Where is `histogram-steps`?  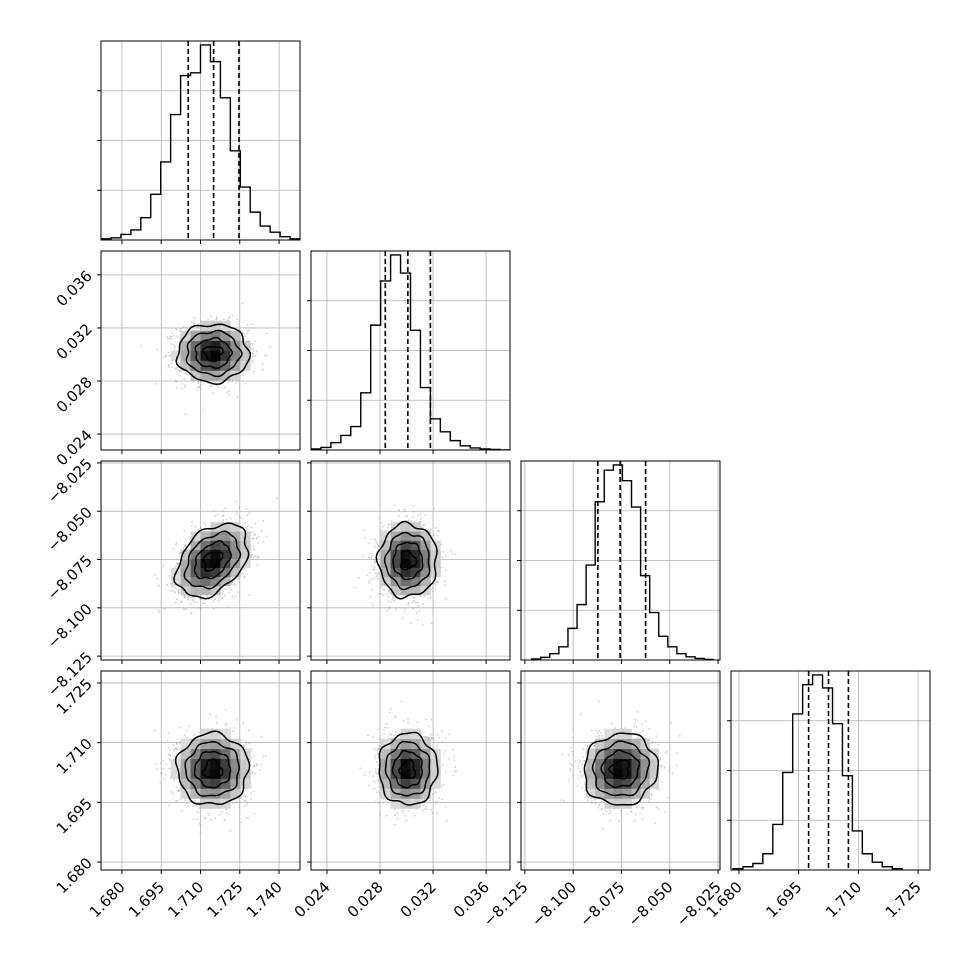
histogram-steps is located at coordinates (622, 562).